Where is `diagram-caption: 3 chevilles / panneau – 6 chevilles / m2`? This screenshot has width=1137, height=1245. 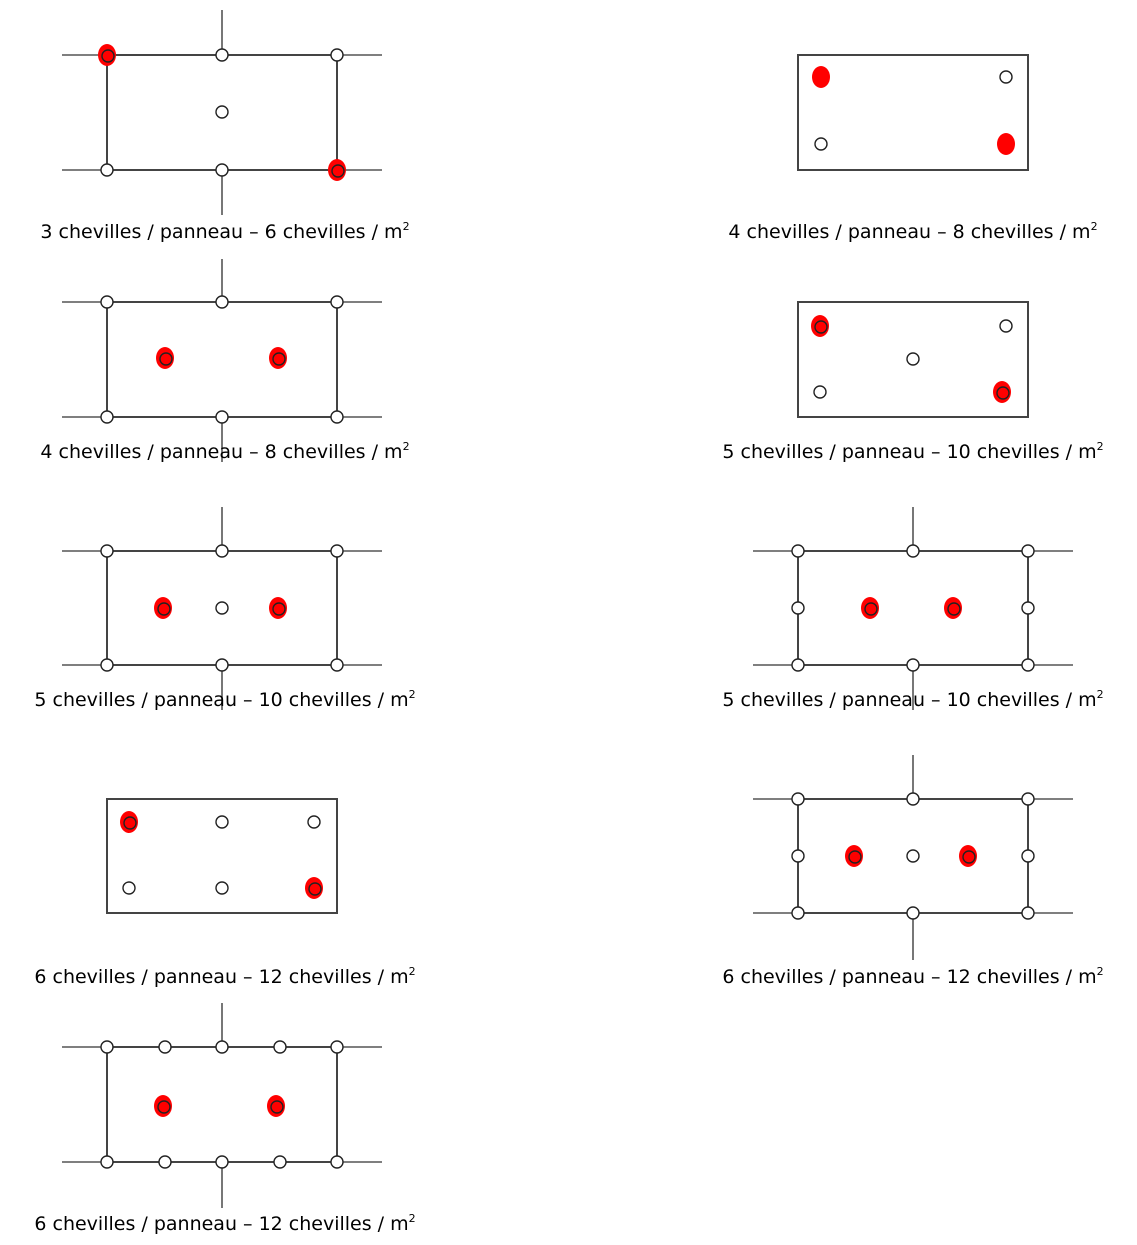 diagram-caption: 3 chevilles / panneau – 6 chevilles / m2 is located at coordinates (224, 231).